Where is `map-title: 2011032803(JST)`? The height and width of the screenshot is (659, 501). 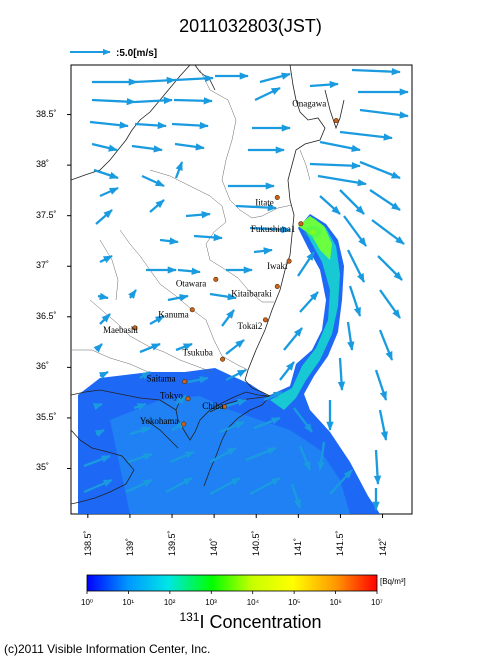 map-title: 2011032803(JST) is located at coordinates (250, 26).